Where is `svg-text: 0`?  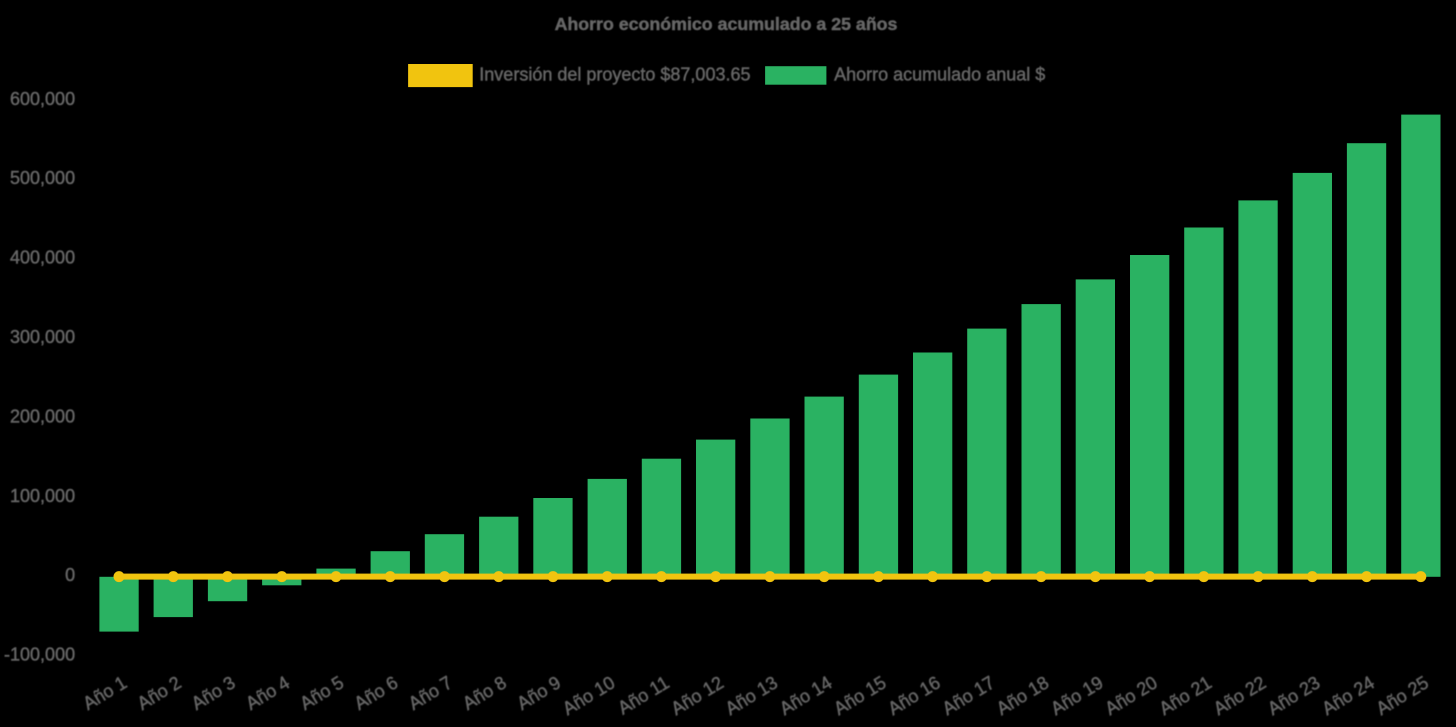
svg-text: 0 is located at coordinates (70, 575).